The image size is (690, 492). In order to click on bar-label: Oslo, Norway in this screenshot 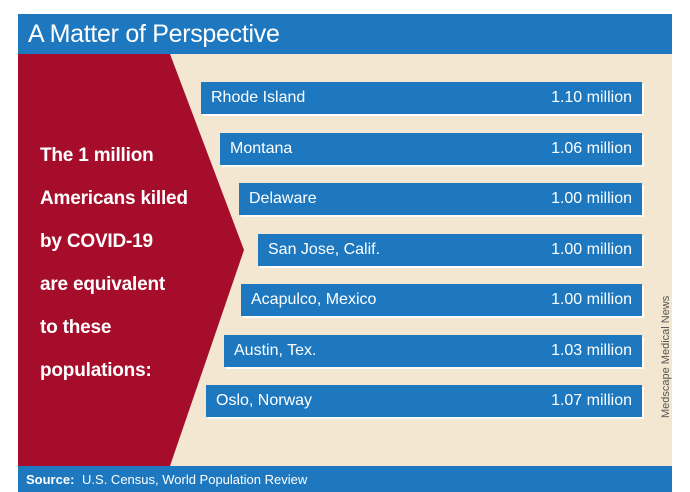, I will do `click(264, 400)`.